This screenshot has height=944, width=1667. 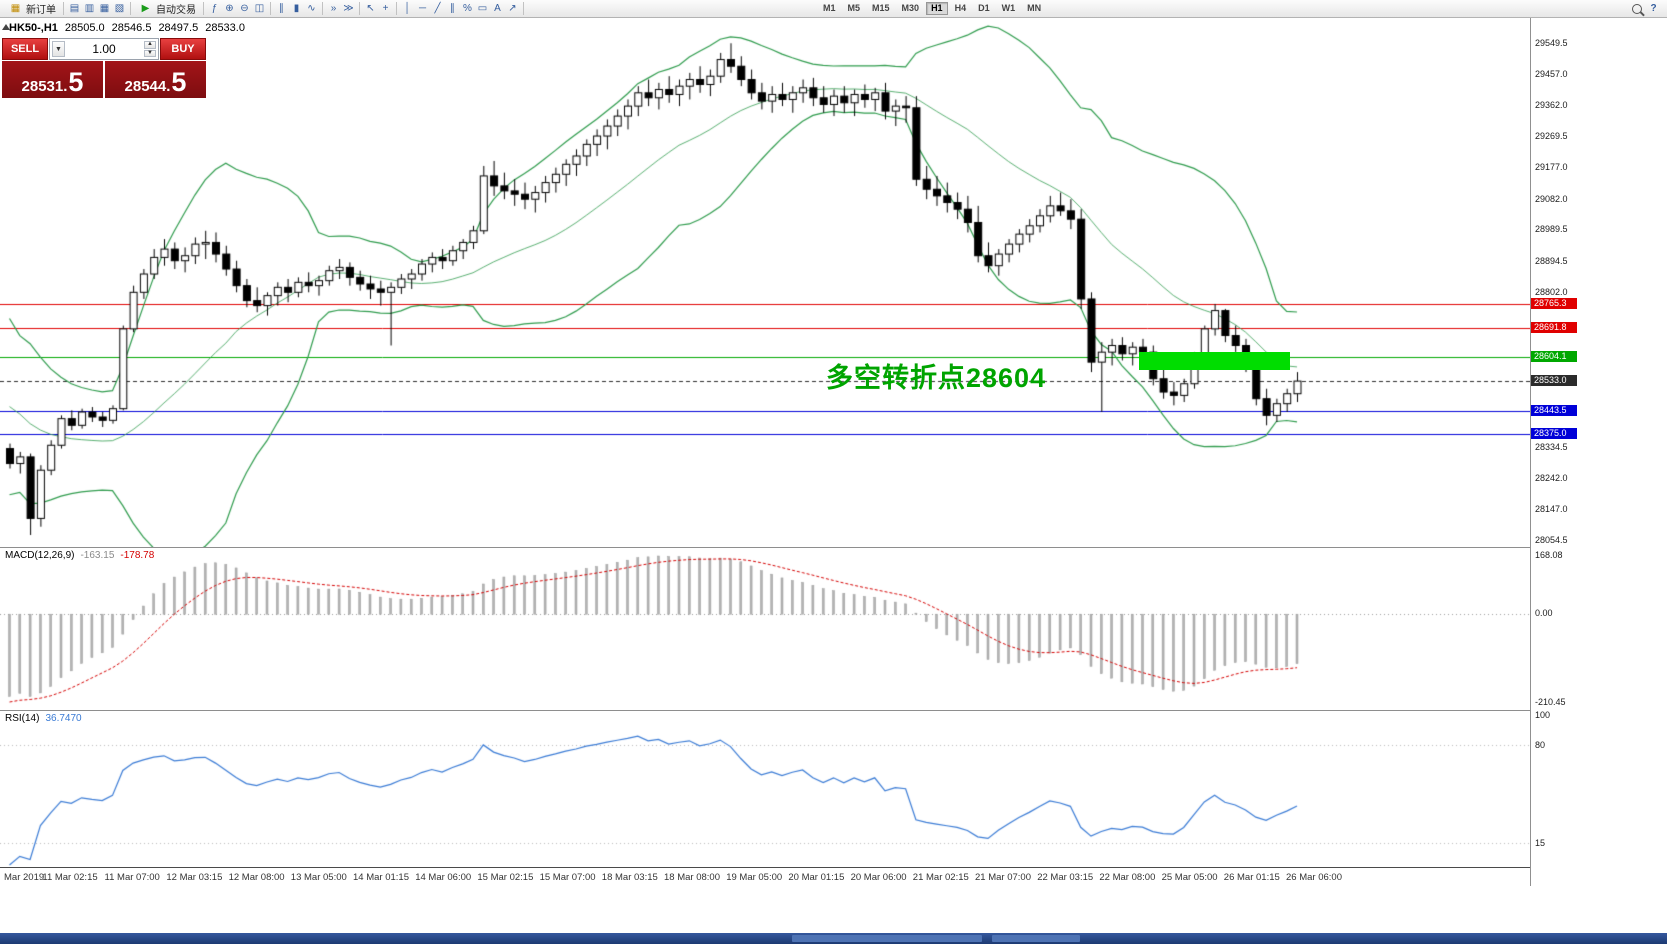 I want to click on timeframe-h4-button: H4, so click(x=960, y=8).